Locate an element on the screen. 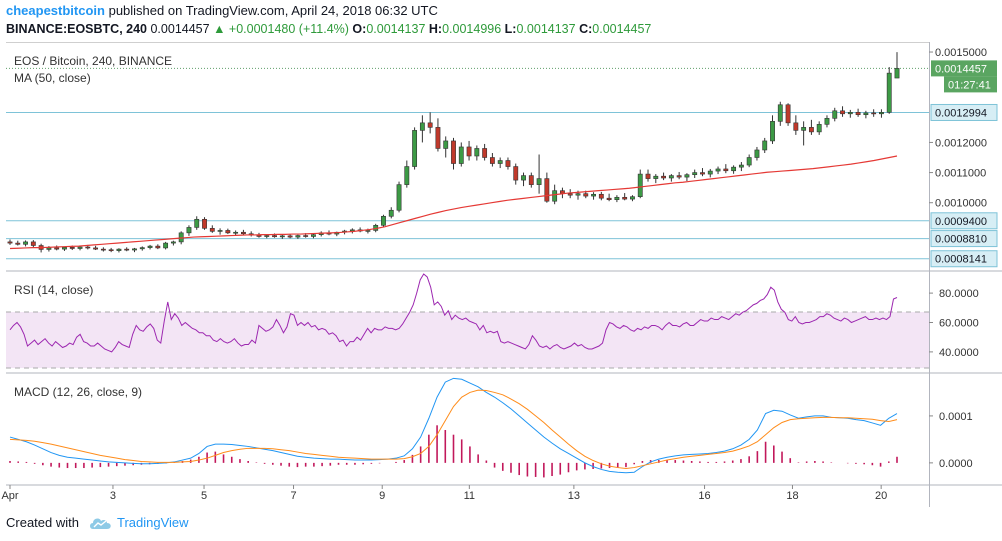 The width and height of the screenshot is (1002, 541). symbol-label: BINANCE:EOSBTC, 240 is located at coordinates (76, 29).